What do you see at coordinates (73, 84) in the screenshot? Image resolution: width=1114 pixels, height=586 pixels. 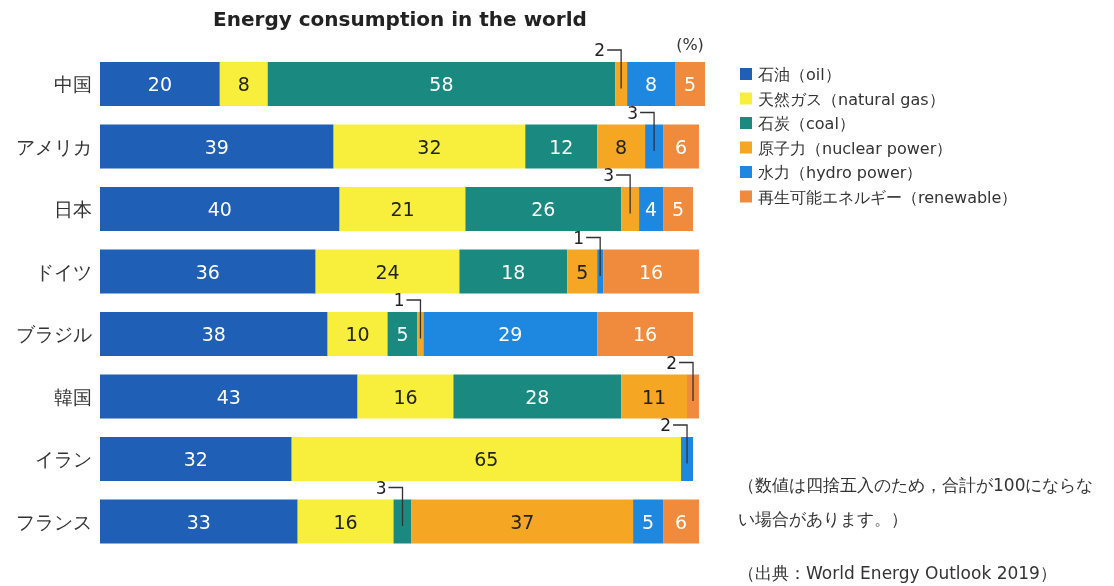 I see `y-tick-label: 中国` at bounding box center [73, 84].